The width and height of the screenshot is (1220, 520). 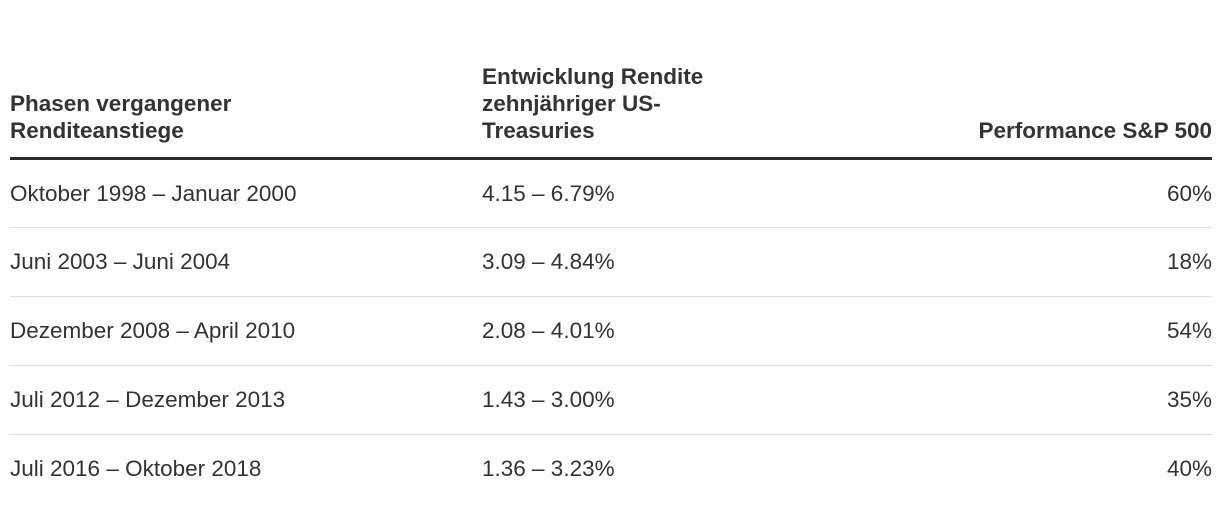 What do you see at coordinates (1057, 330) in the screenshot?
I see `cell-sp500-performance: 54%` at bounding box center [1057, 330].